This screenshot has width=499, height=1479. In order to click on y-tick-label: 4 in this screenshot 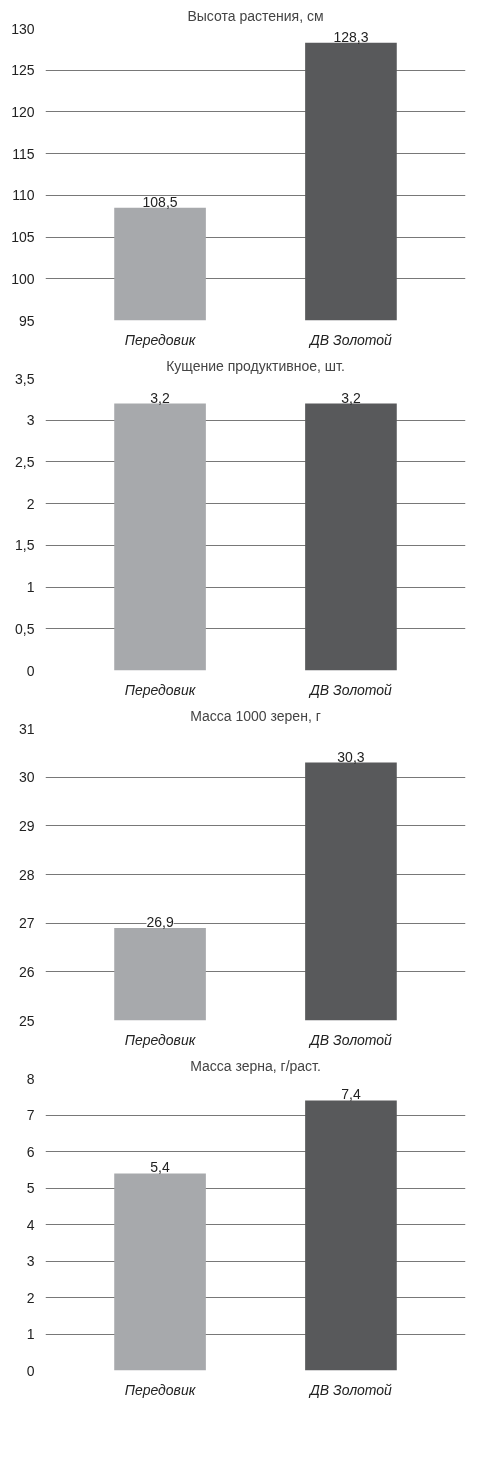, I will do `click(30, 1224)`.